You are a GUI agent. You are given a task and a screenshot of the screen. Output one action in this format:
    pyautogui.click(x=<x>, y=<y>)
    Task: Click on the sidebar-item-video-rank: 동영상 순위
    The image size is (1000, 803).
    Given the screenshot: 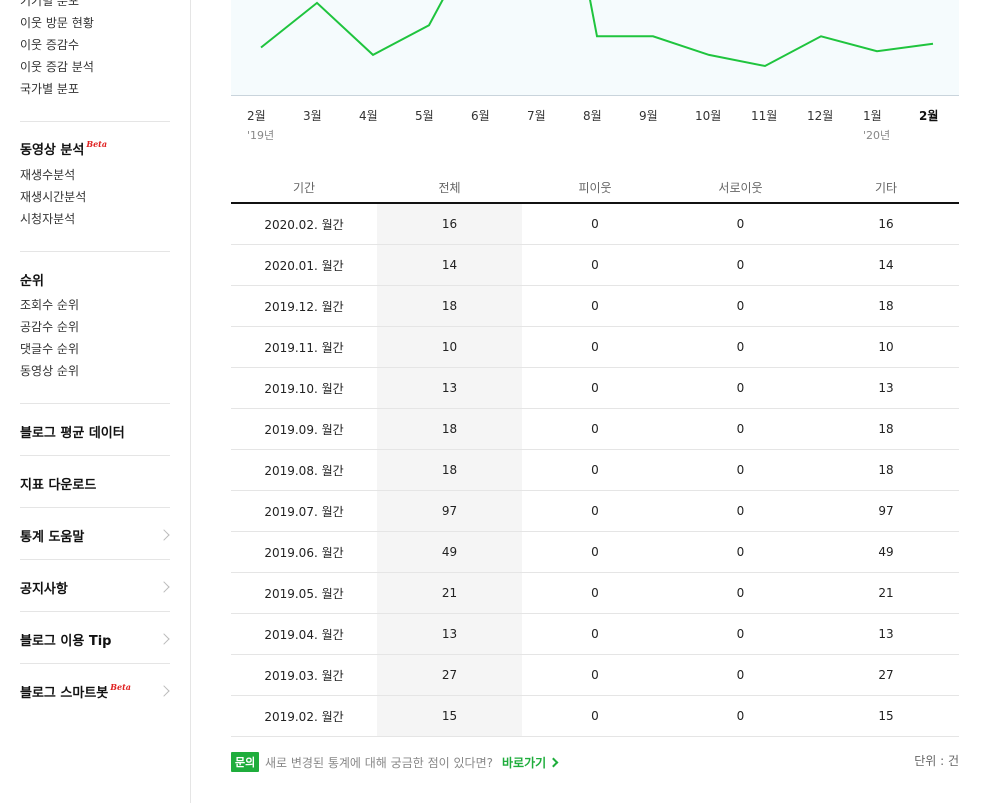 What is the action you would take?
    pyautogui.click(x=50, y=371)
    